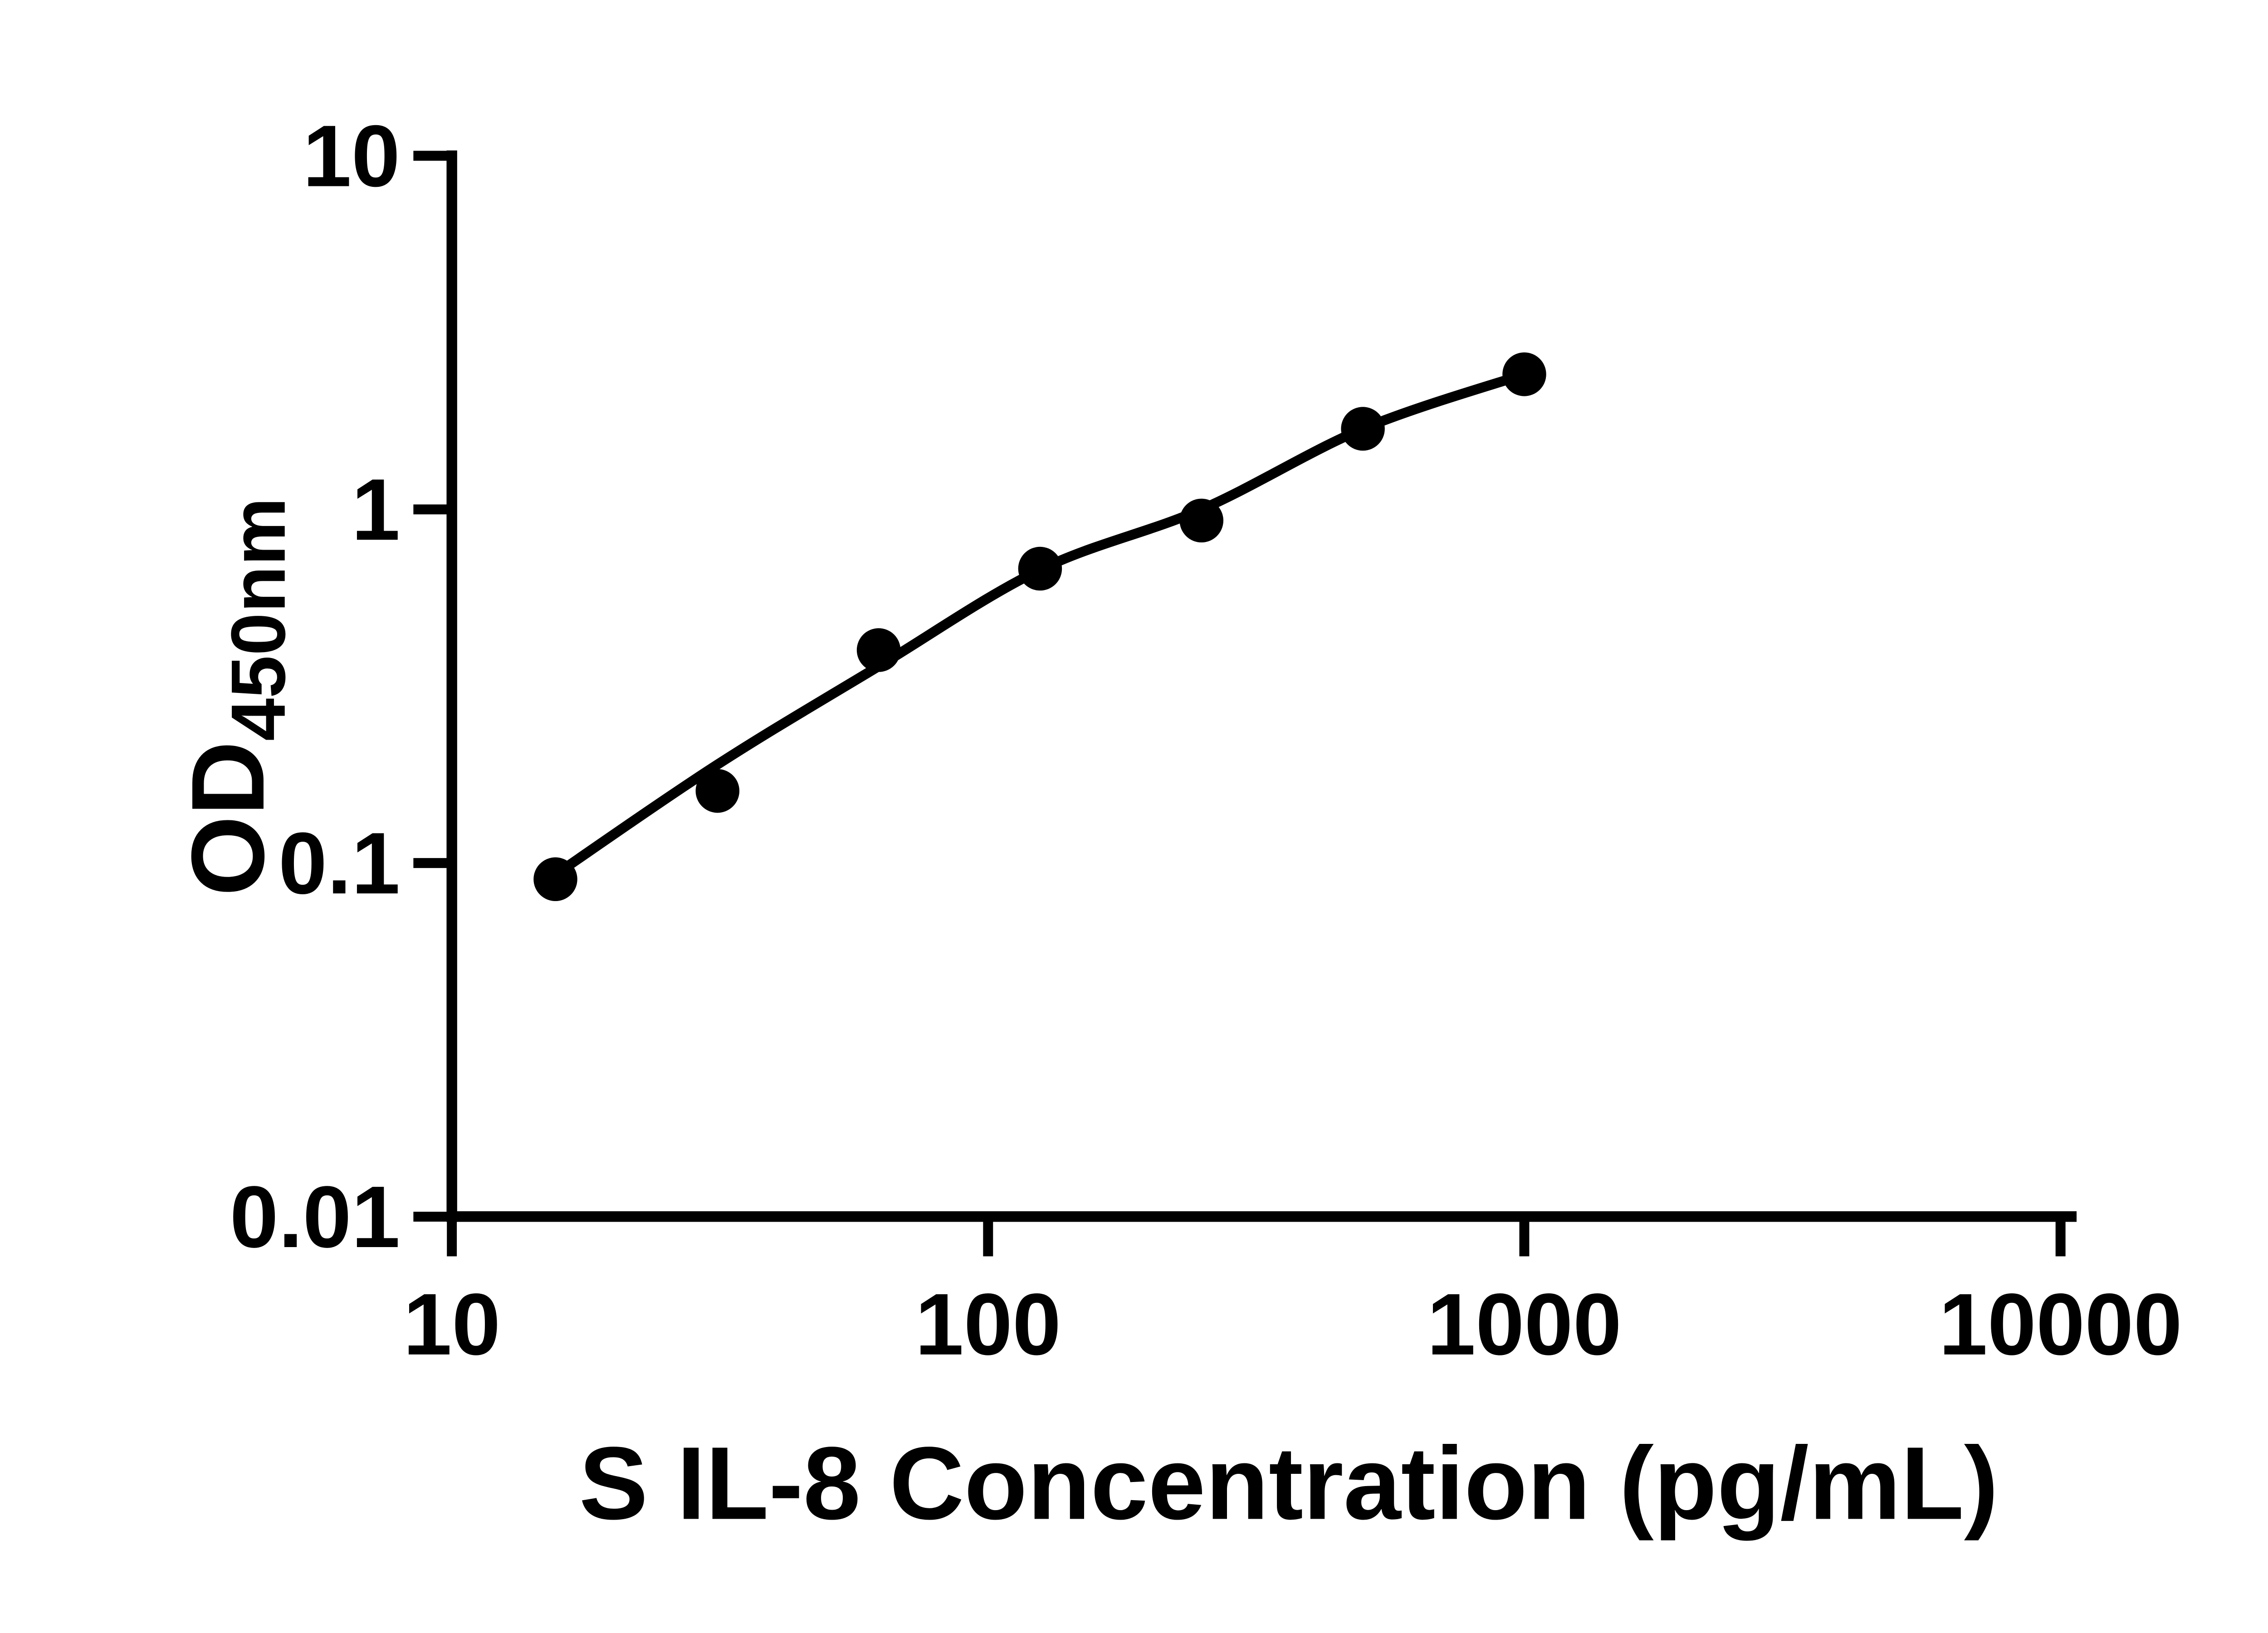 This screenshot has width=2268, height=1633. I want to click on x-tick-label: 10000, so click(2061, 1324).